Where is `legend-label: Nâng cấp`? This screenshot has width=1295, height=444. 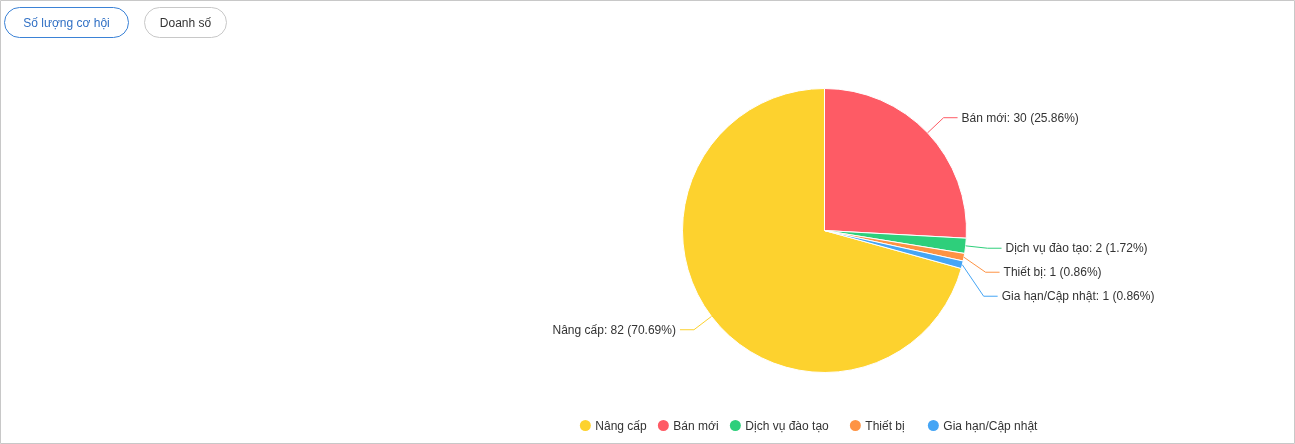
legend-label: Nâng cấp is located at coordinates (621, 425).